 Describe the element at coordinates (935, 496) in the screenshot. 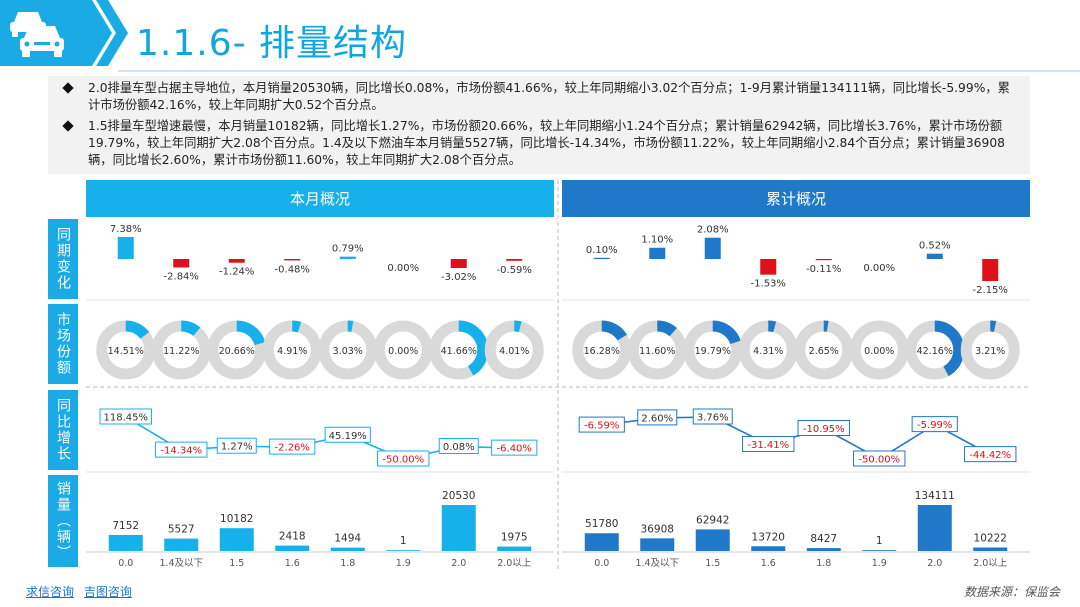

I see `sales-label: 134111` at that location.